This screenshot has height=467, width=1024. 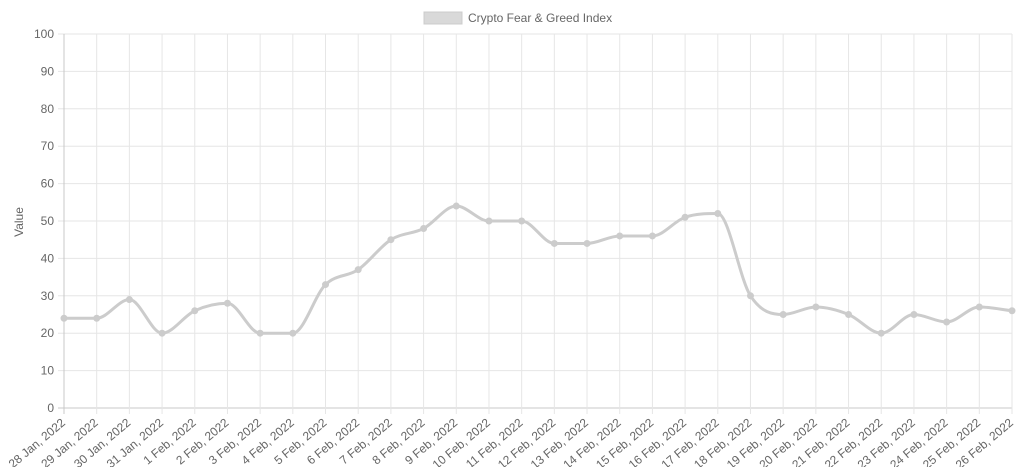 I want to click on y-tick-label: 50, so click(x=48, y=221).